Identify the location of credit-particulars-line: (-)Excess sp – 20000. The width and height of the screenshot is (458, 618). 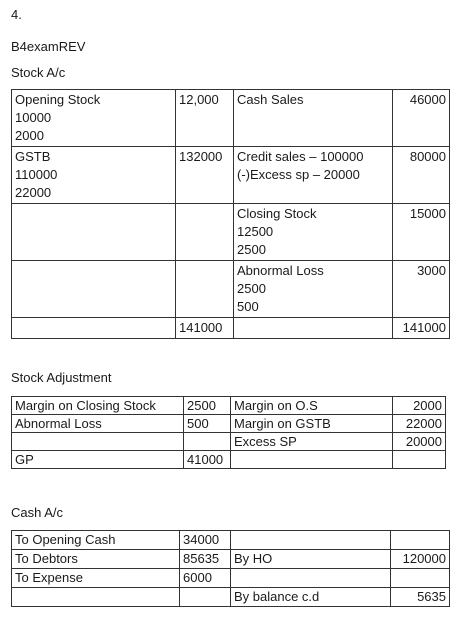
(298, 174).